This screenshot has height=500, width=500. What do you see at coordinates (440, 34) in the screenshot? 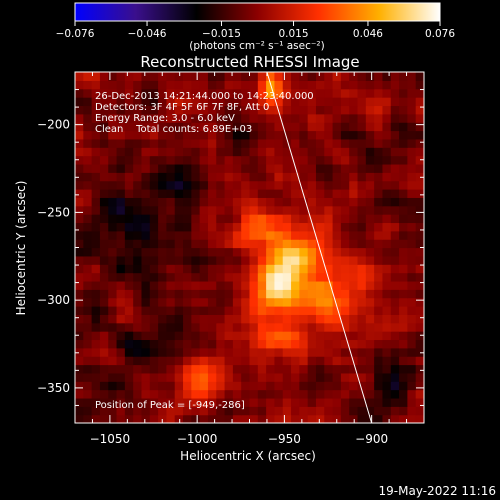
I see `colorbar-tick-label: 0.076` at bounding box center [440, 34].